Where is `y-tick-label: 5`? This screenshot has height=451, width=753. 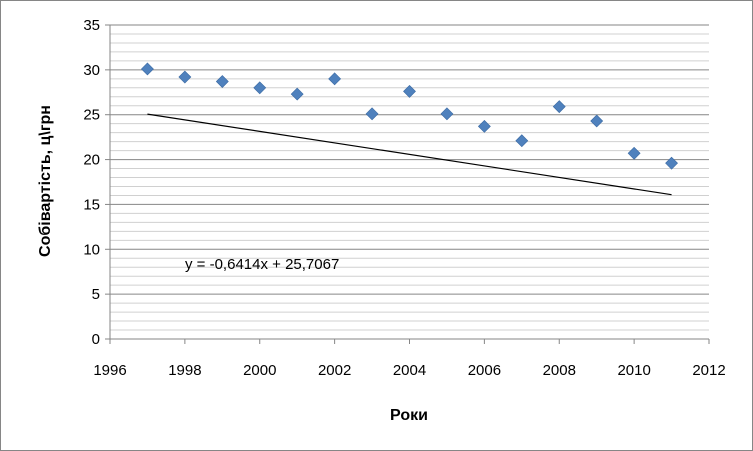
y-tick-label: 5 is located at coordinates (96, 294).